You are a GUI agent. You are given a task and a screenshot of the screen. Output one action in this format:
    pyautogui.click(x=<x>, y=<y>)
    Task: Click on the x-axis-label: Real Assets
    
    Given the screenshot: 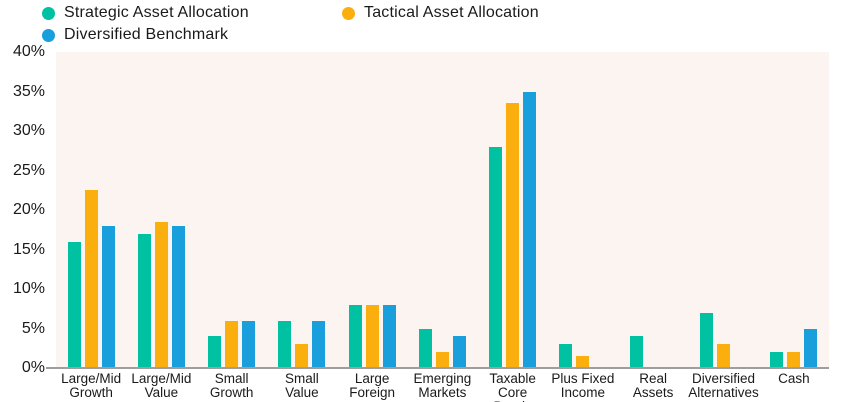 What is the action you would take?
    pyautogui.click(x=653, y=385)
    